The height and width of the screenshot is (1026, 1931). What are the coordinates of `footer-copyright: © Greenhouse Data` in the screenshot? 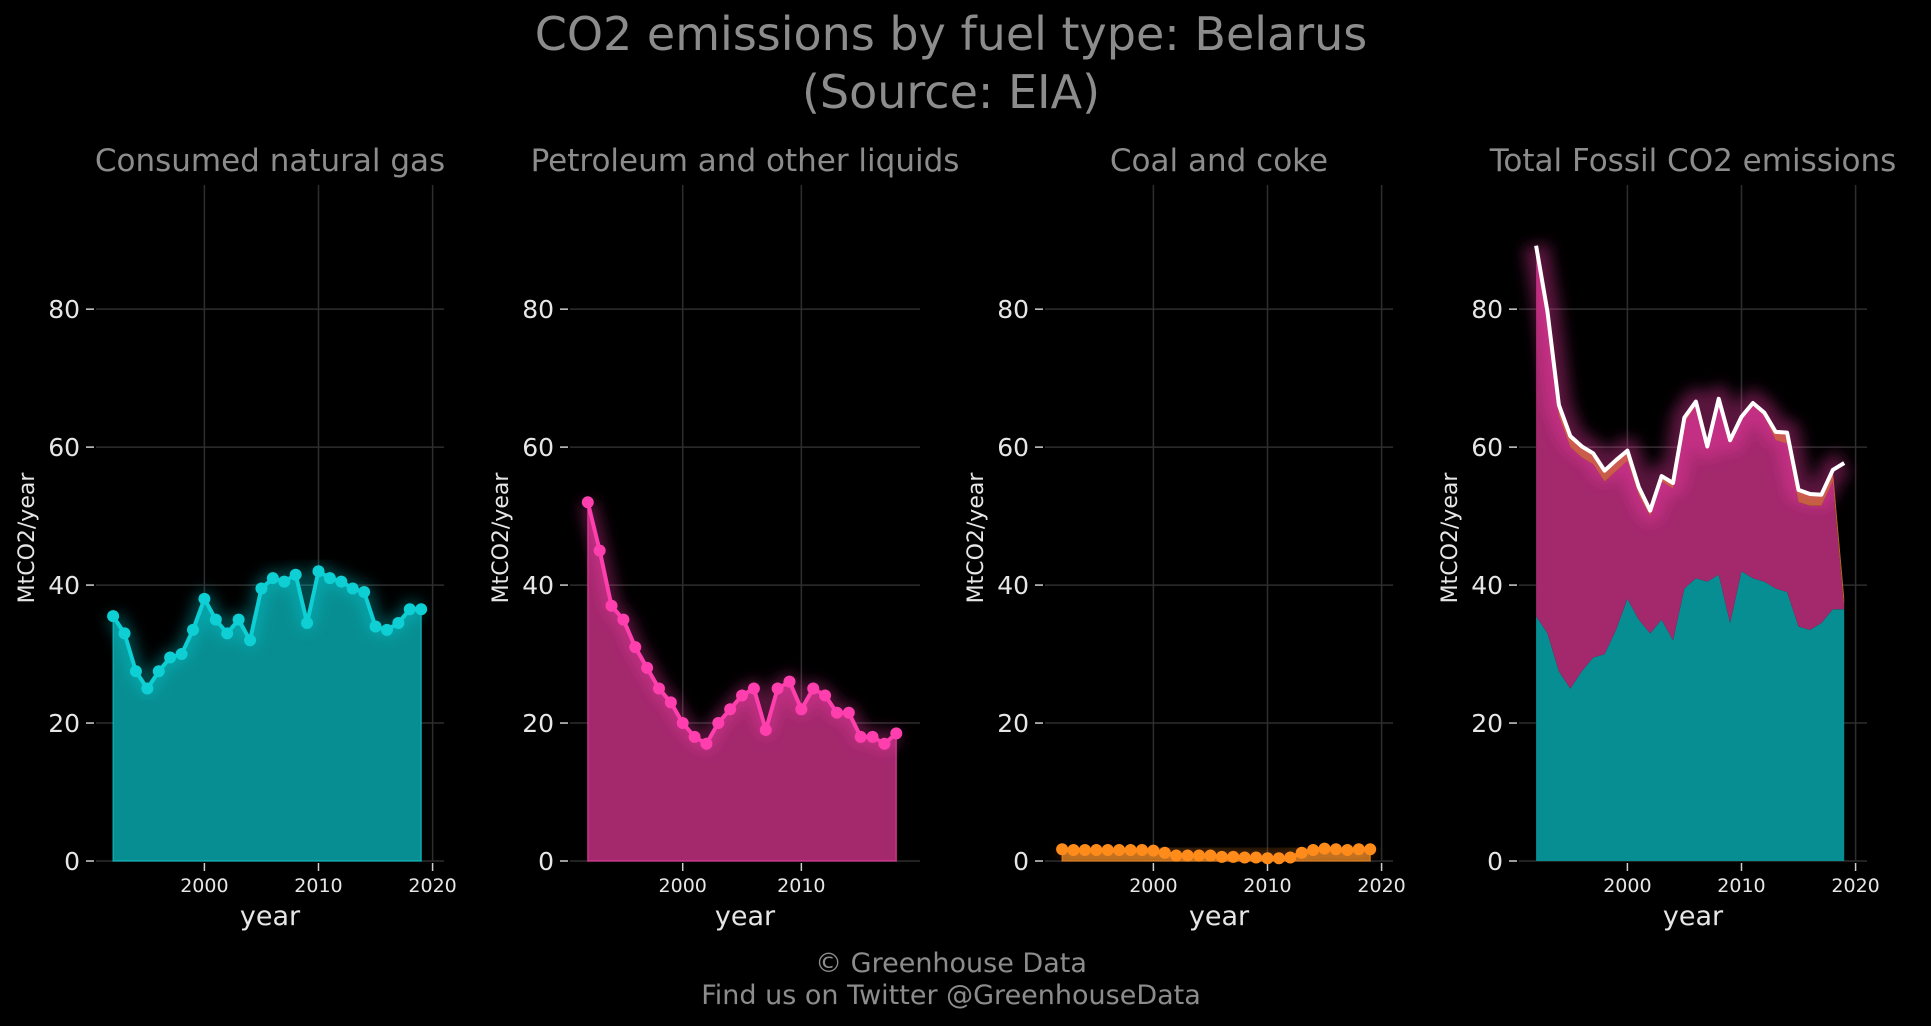 It's located at (951, 963).